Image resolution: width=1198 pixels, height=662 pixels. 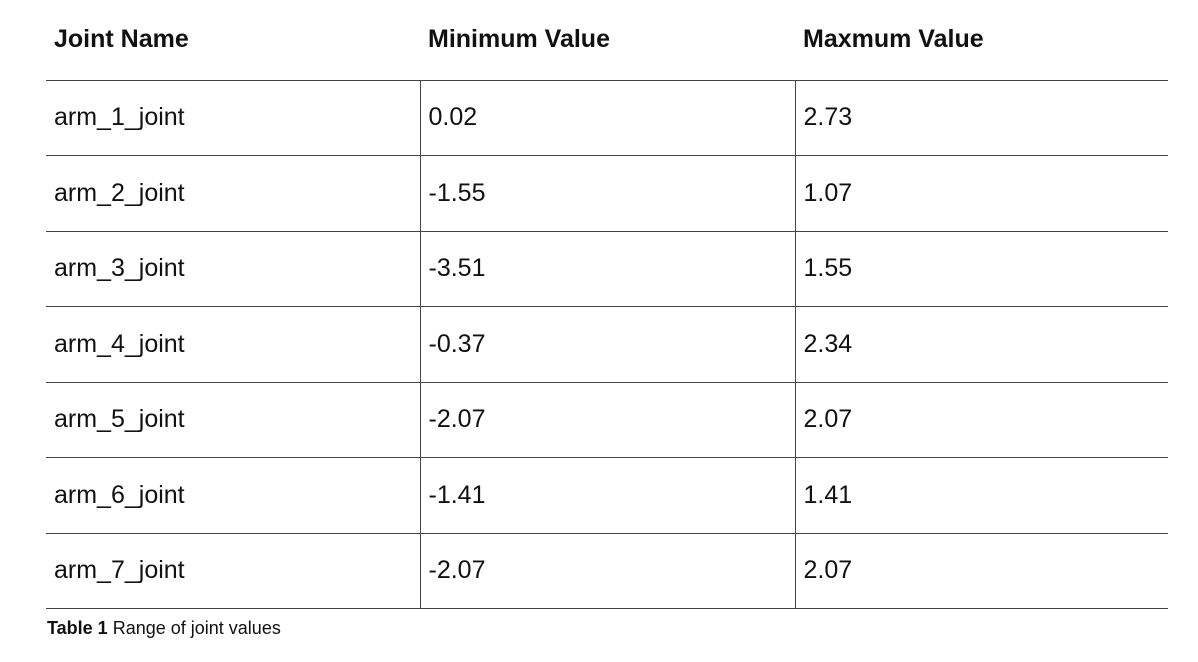 I want to click on maximum-value-cell: 1.41, so click(x=981, y=495).